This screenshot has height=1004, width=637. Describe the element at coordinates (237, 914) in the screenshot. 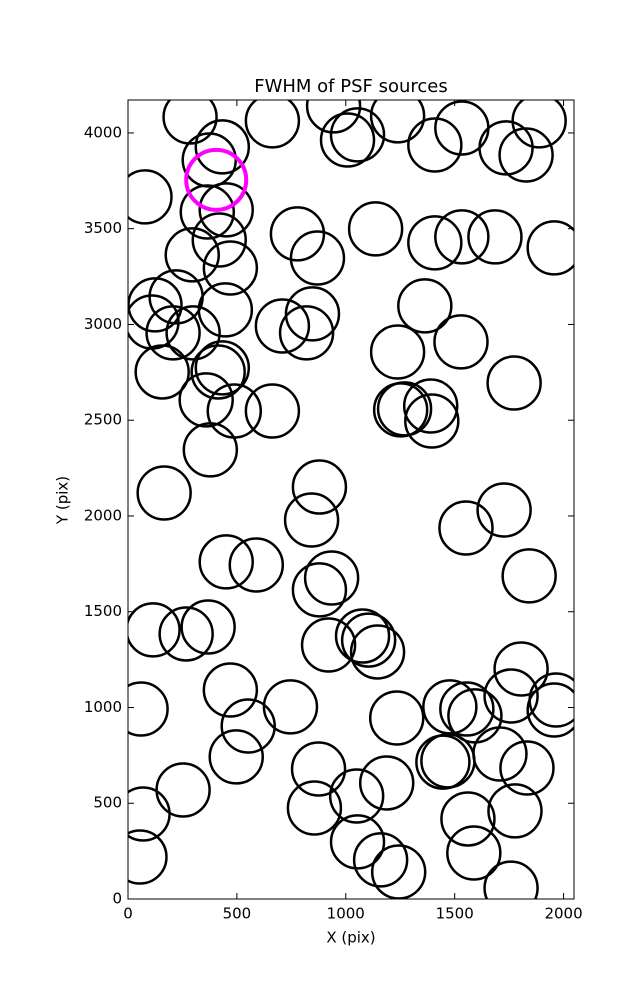

I see `x-tick-label: 500` at that location.